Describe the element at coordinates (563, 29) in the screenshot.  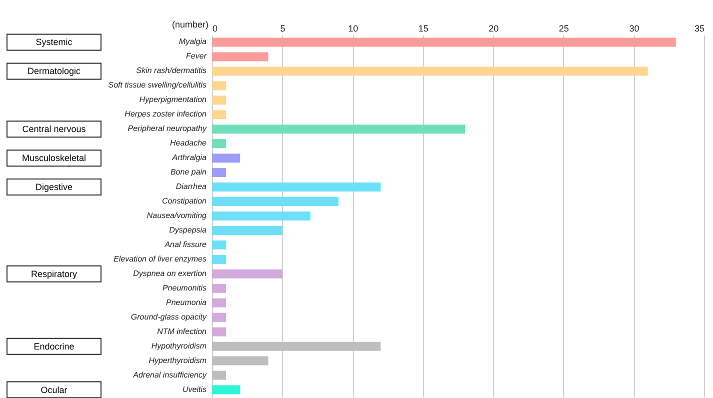
I see `x-tick-label: 25` at that location.